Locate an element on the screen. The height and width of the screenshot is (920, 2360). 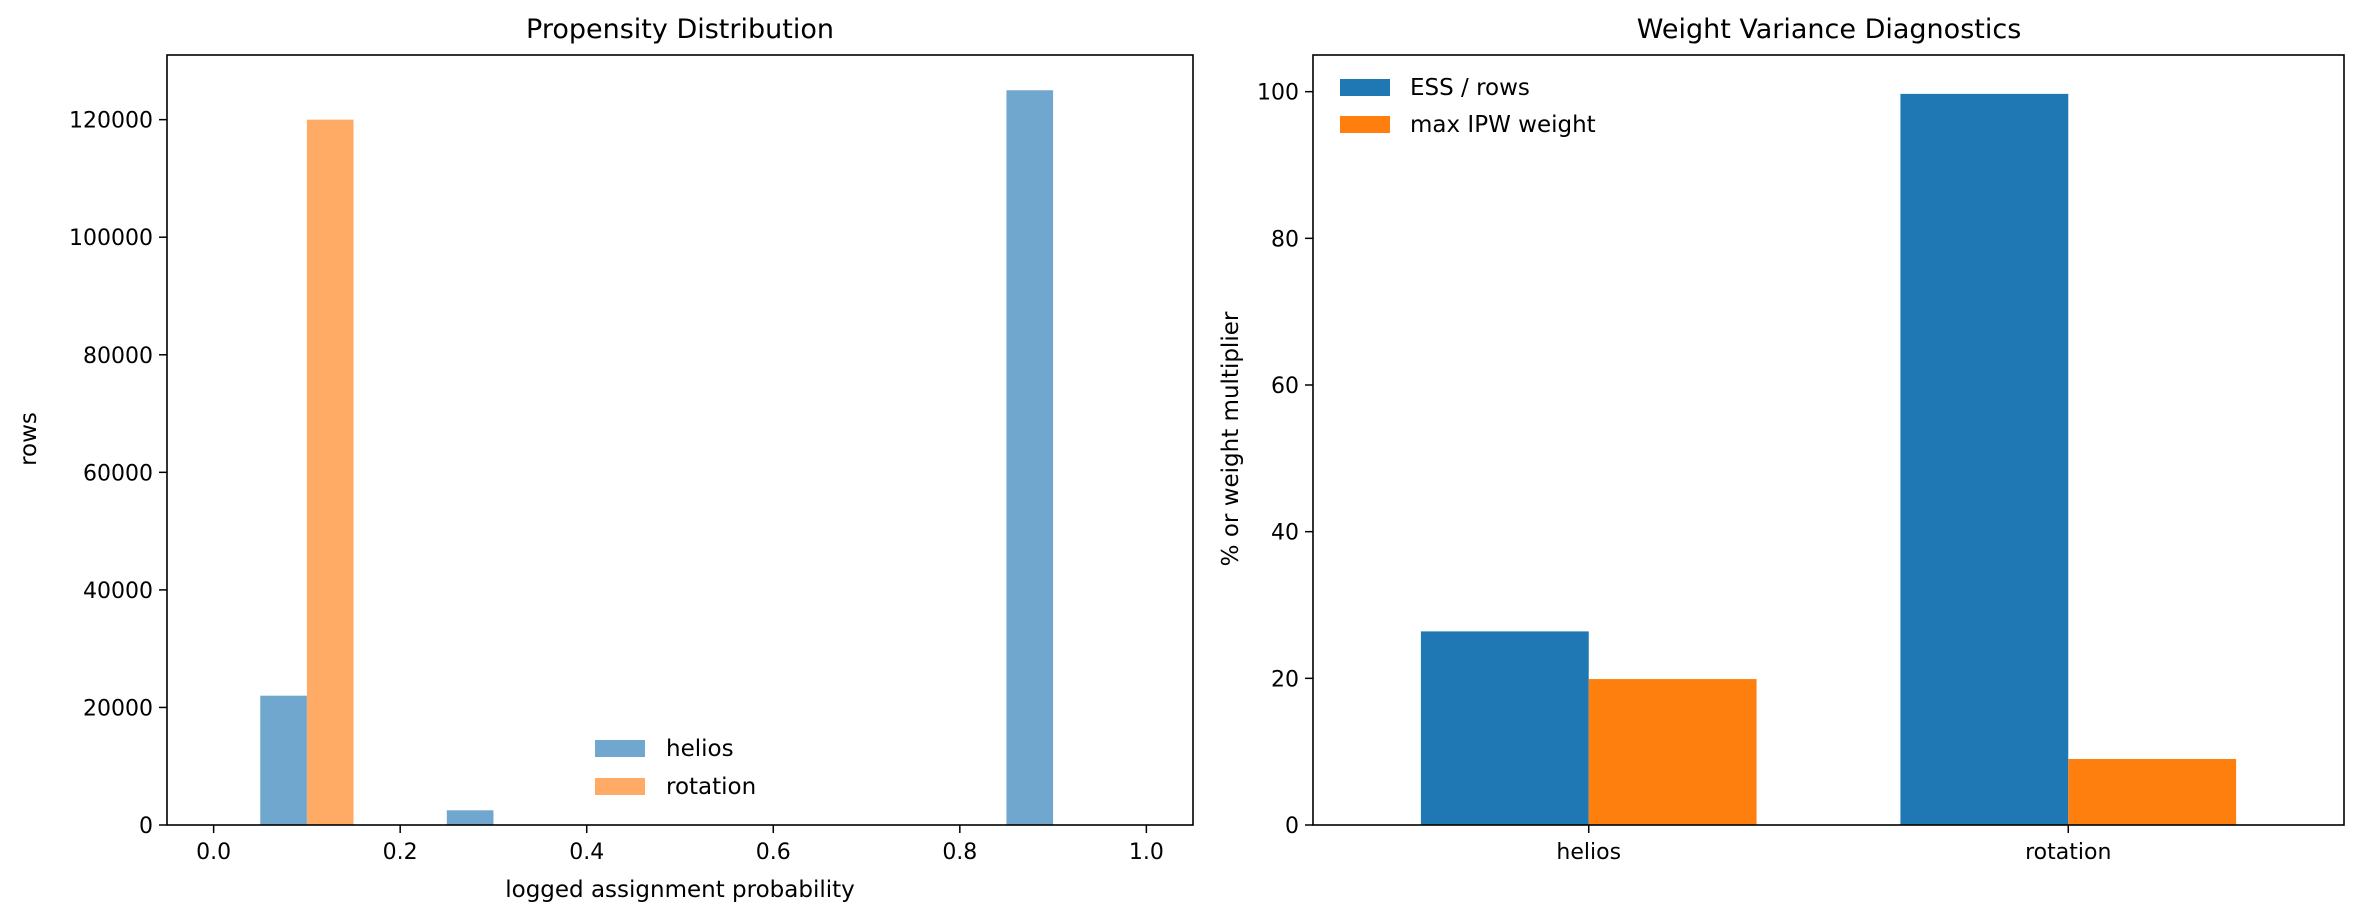
y-tick-label: 20000 is located at coordinates (118, 708).